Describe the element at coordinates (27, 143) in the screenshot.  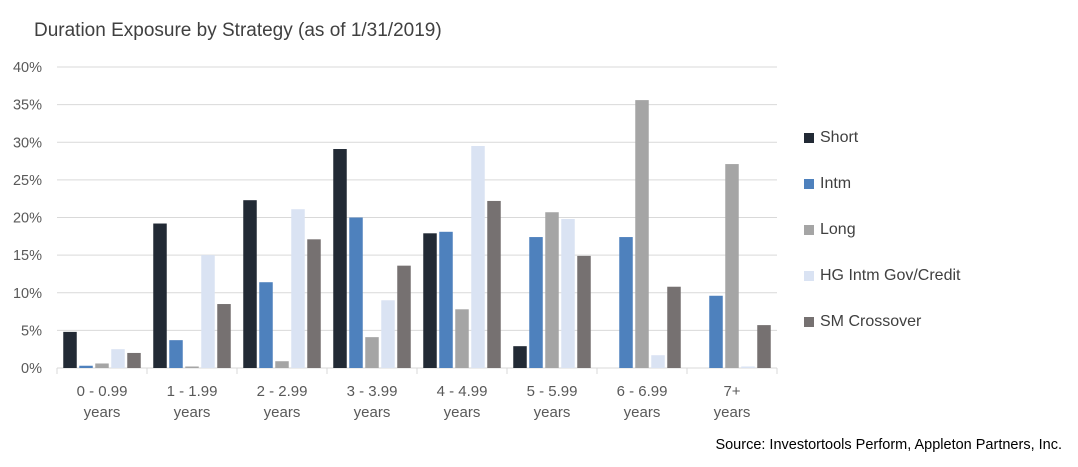
I see `y-tick-label: 30%` at that location.